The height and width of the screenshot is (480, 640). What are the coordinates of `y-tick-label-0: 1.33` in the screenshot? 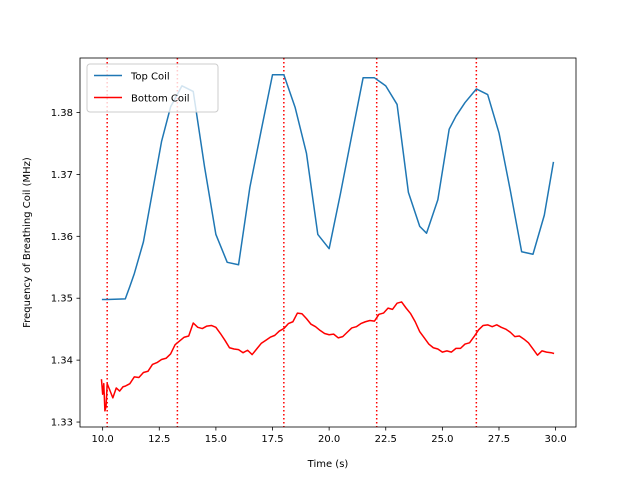 It's located at (62, 423).